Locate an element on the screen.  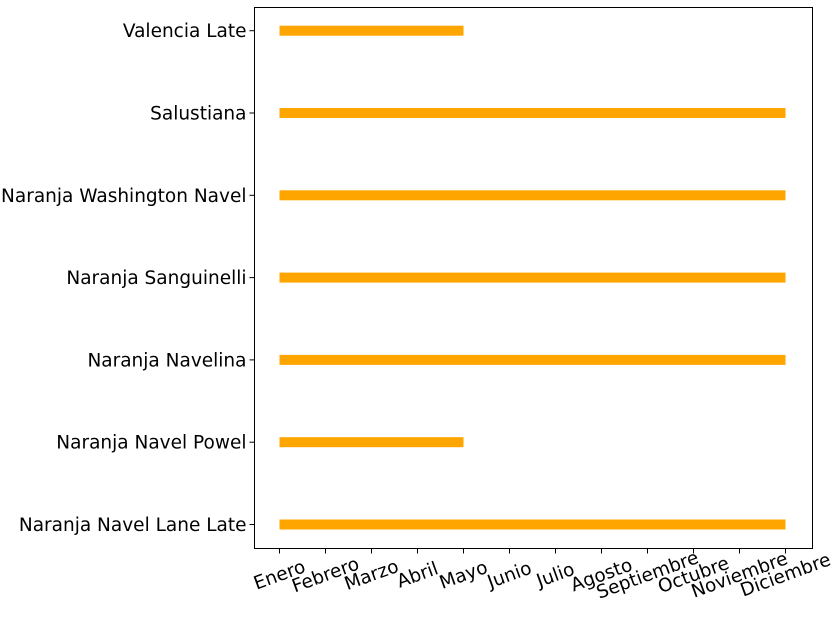
y-tick-label: Naranja Navelina is located at coordinates (166, 360).